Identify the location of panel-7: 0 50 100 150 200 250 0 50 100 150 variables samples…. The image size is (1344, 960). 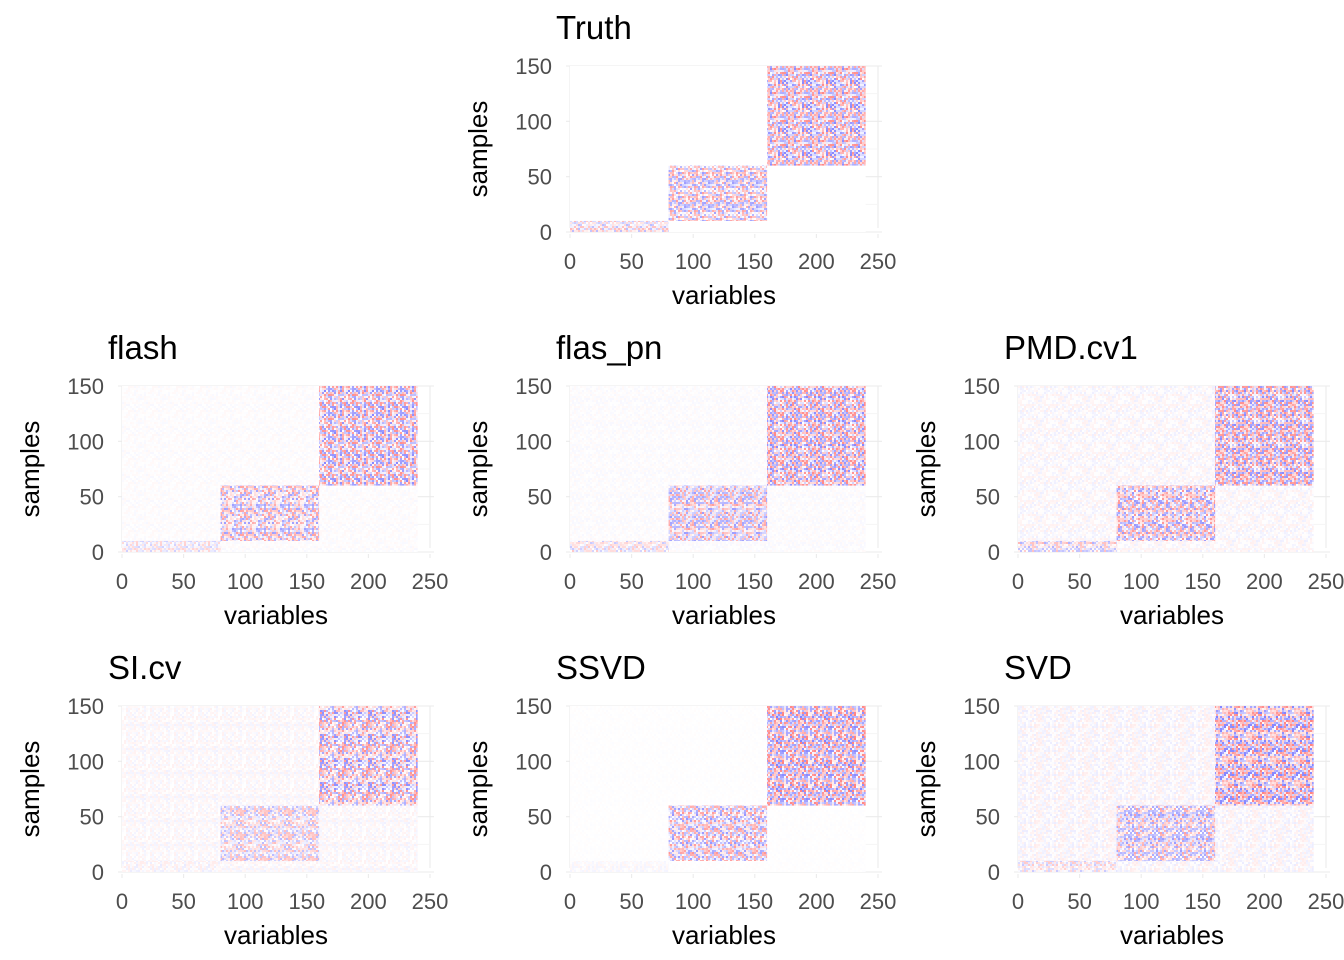
(1127, 799).